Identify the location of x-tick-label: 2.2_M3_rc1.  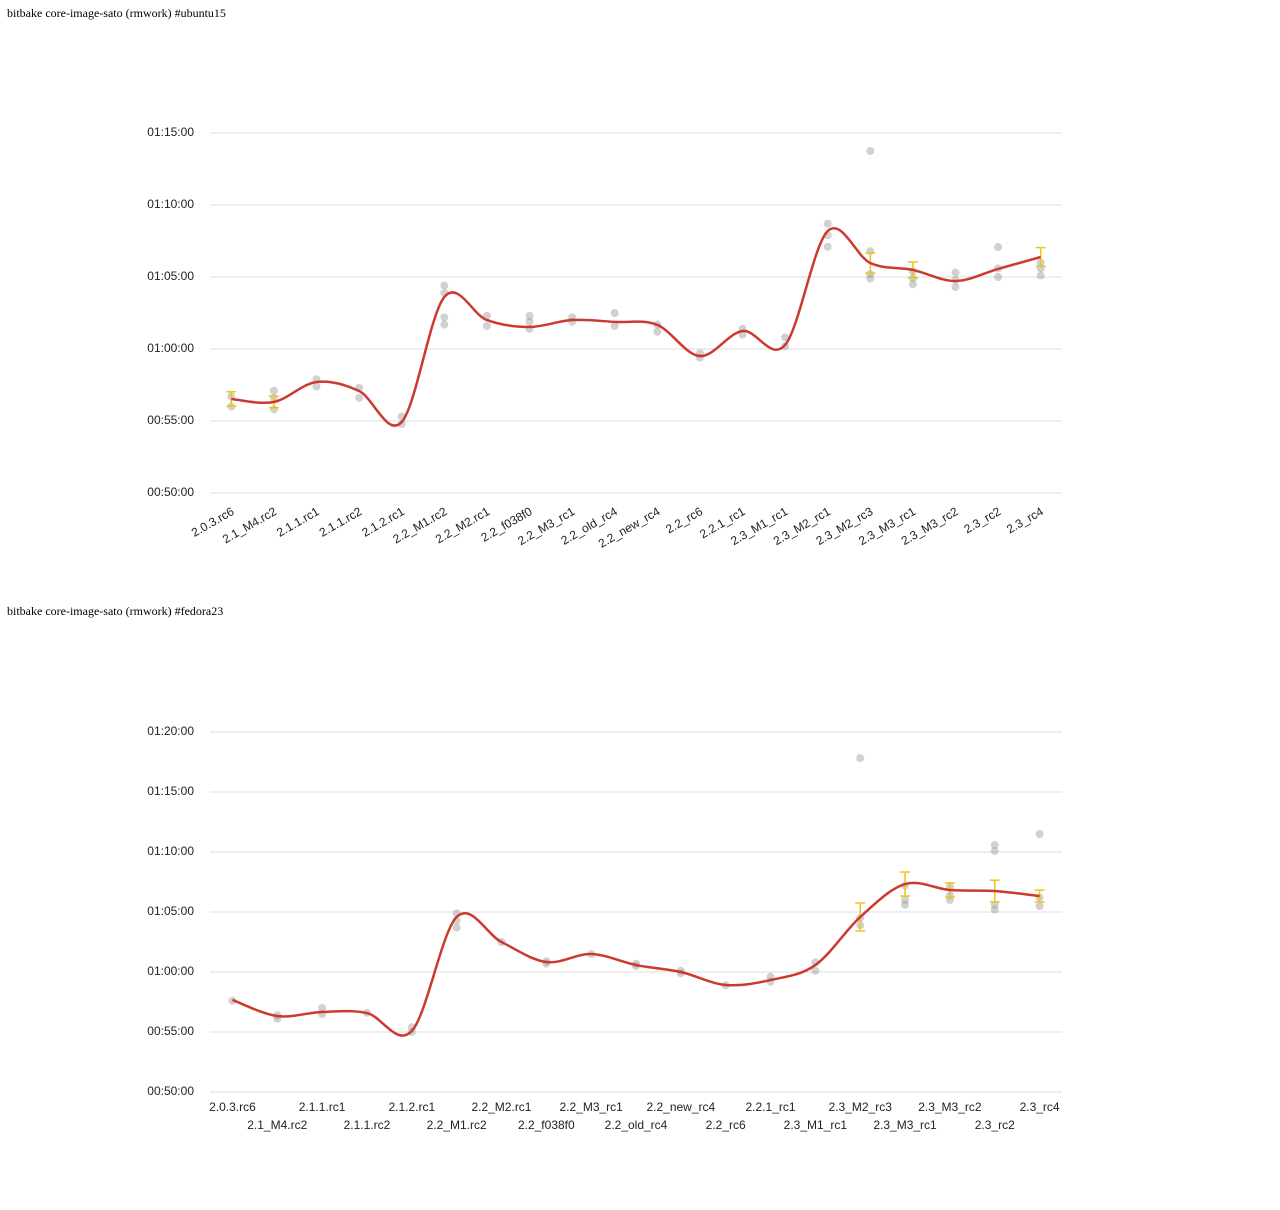
(591, 1107).